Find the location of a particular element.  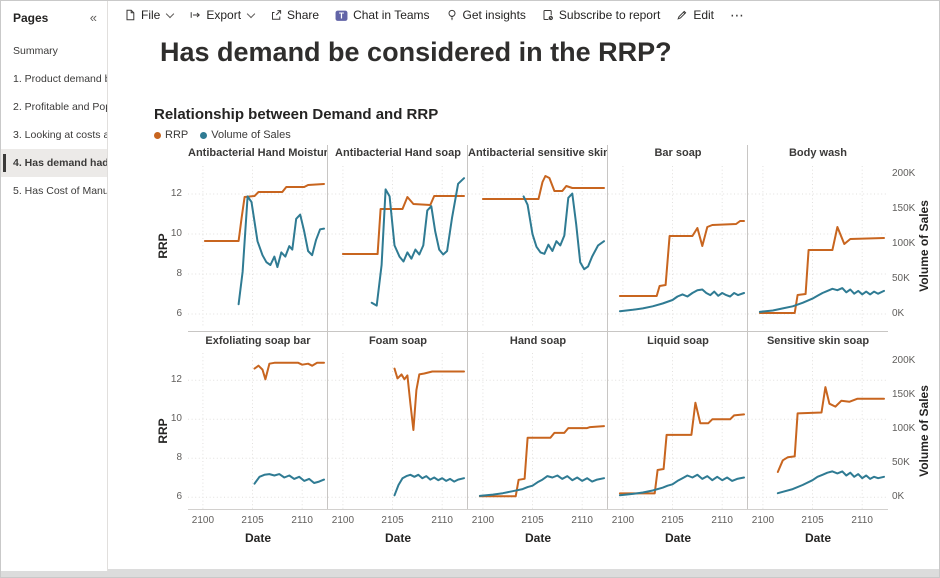

chat-in-teams-button: T Chat in Teams is located at coordinates (382, 15).